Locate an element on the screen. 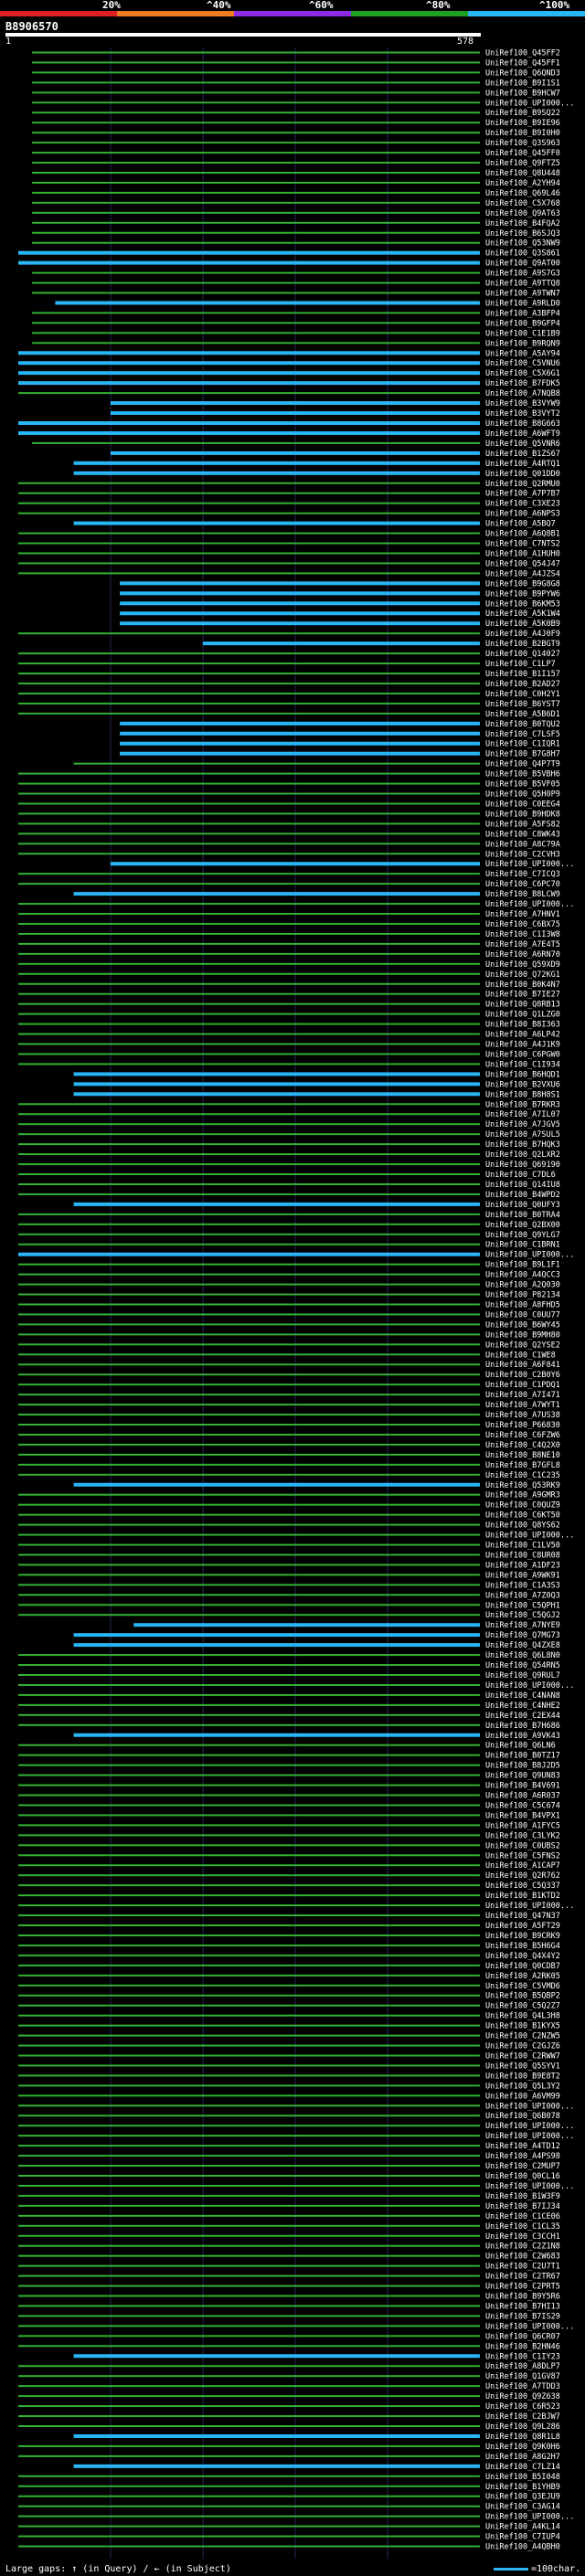 The image size is (585, 2576). hit-label: UniRef100_Q9RUL7 is located at coordinates (522, 1675).